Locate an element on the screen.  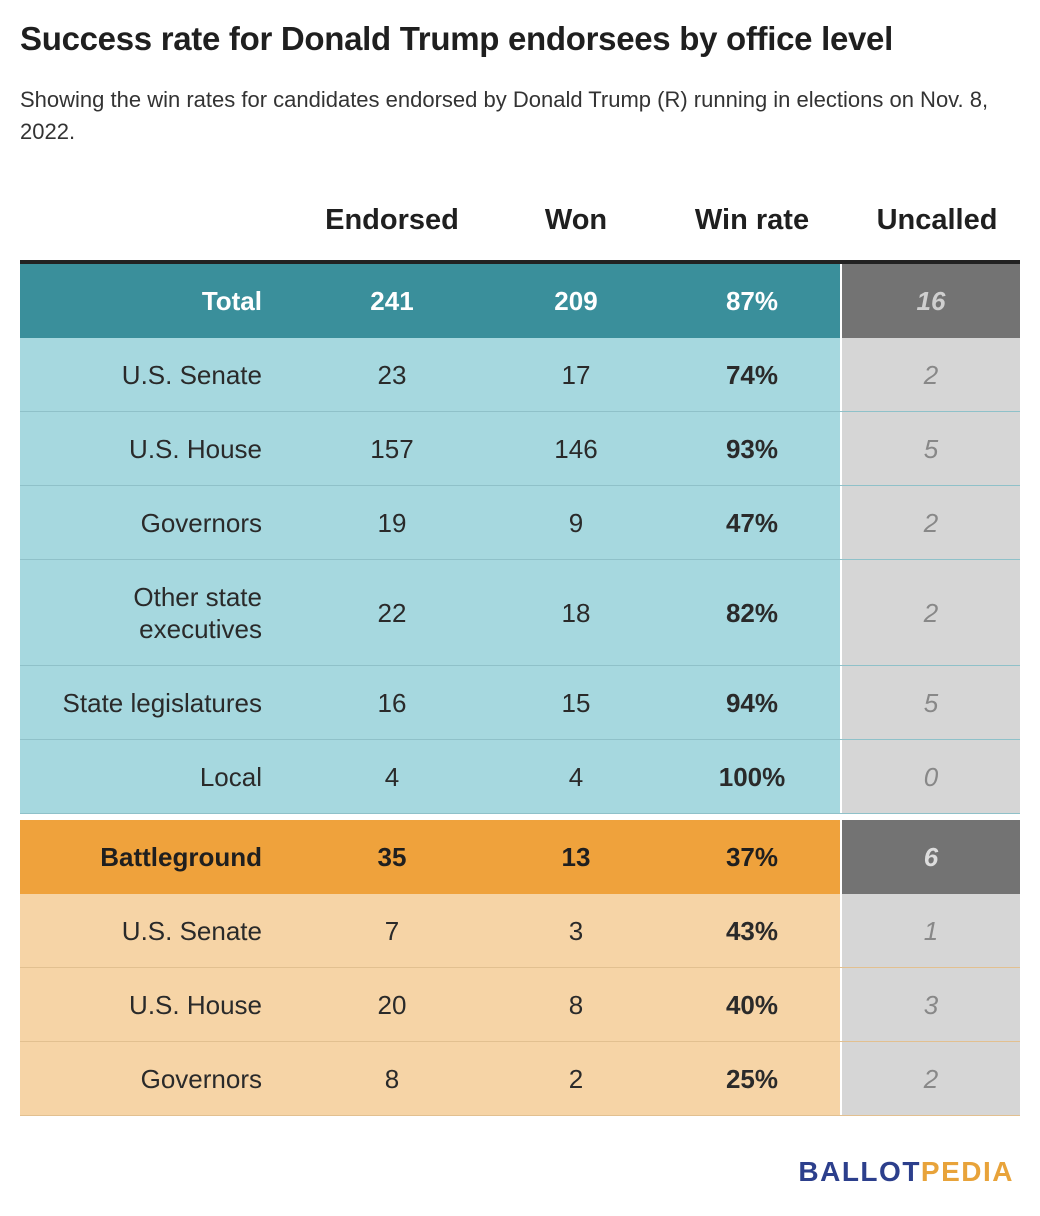
win-rate-value: 82% is located at coordinates (752, 612).